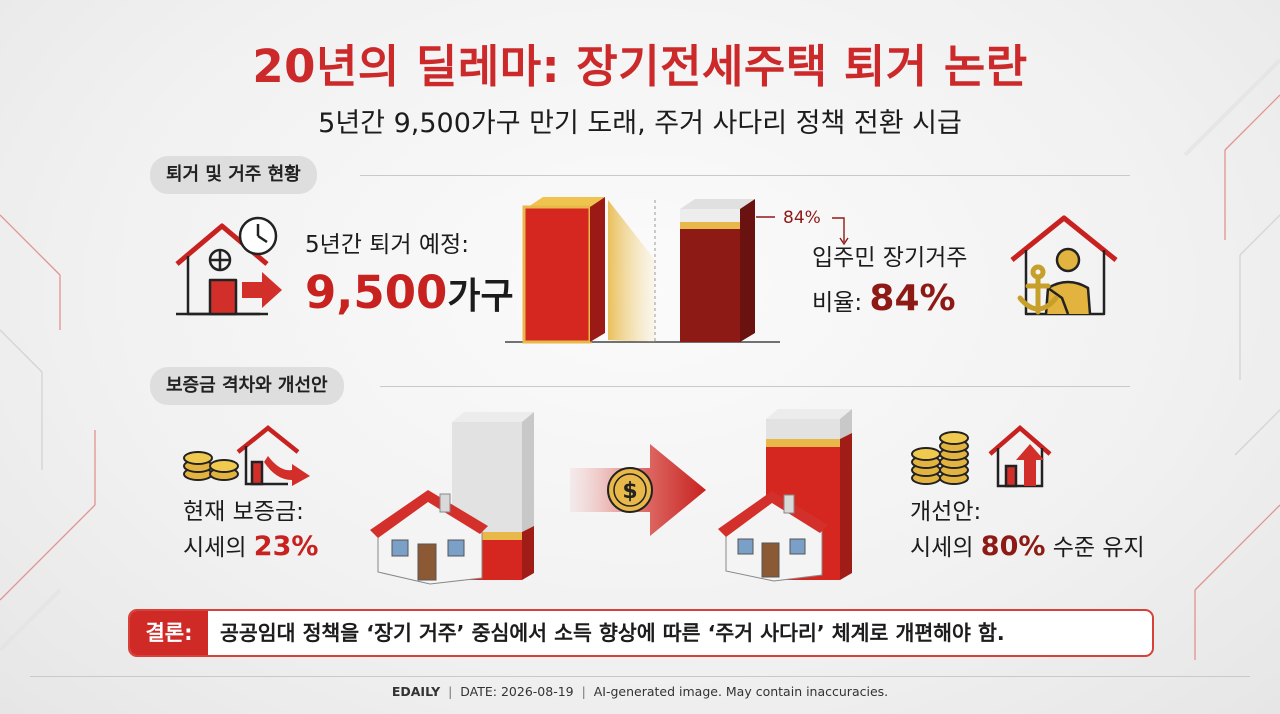  What do you see at coordinates (1013, 546) in the screenshot?
I see `improved-value: 80%` at bounding box center [1013, 546].